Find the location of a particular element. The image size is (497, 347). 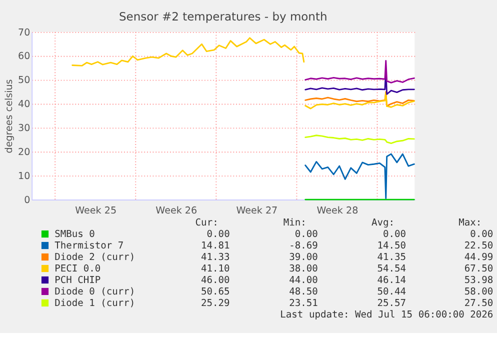

text: Max: is located at coordinates (470, 222).